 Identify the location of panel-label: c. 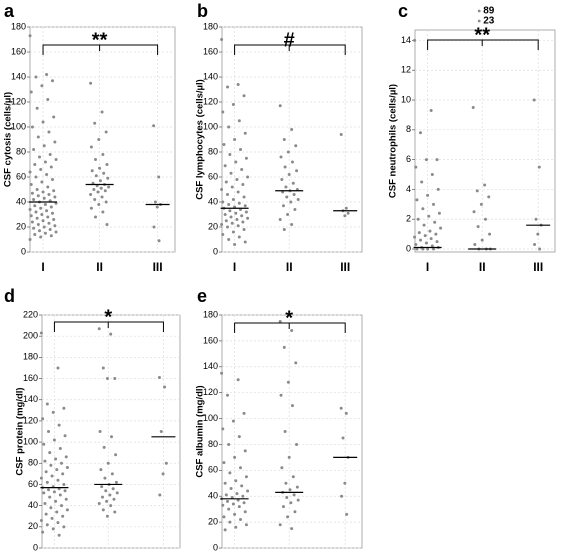
(403, 11).